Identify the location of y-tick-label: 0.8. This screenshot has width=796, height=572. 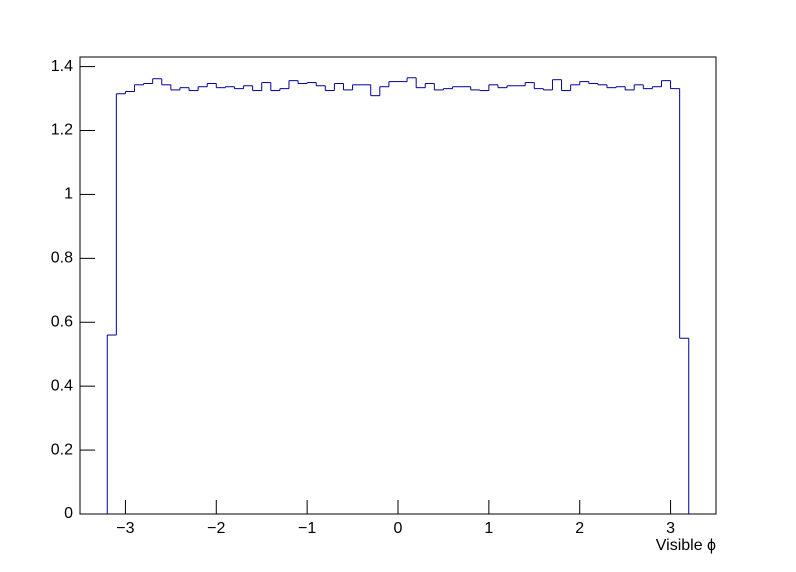
(62, 258).